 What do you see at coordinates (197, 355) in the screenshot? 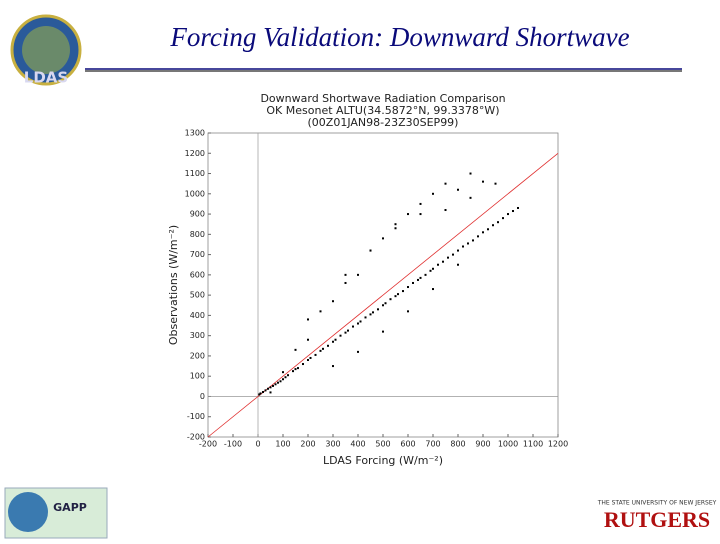
I see `y-tick-label: 200` at bounding box center [197, 355].